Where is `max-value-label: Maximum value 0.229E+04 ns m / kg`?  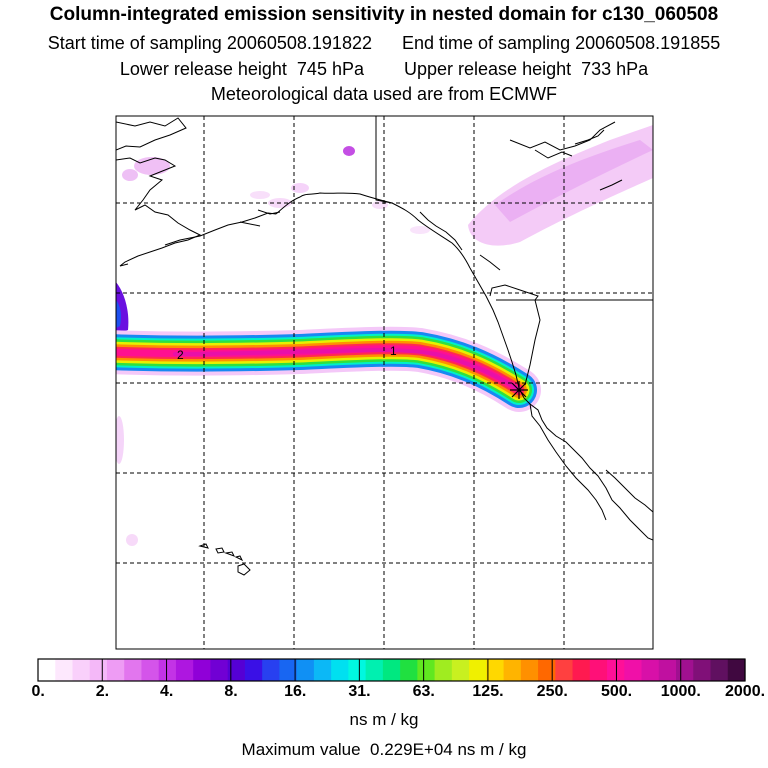 max-value-label: Maximum value 0.229E+04 ns m / kg is located at coordinates (384, 749).